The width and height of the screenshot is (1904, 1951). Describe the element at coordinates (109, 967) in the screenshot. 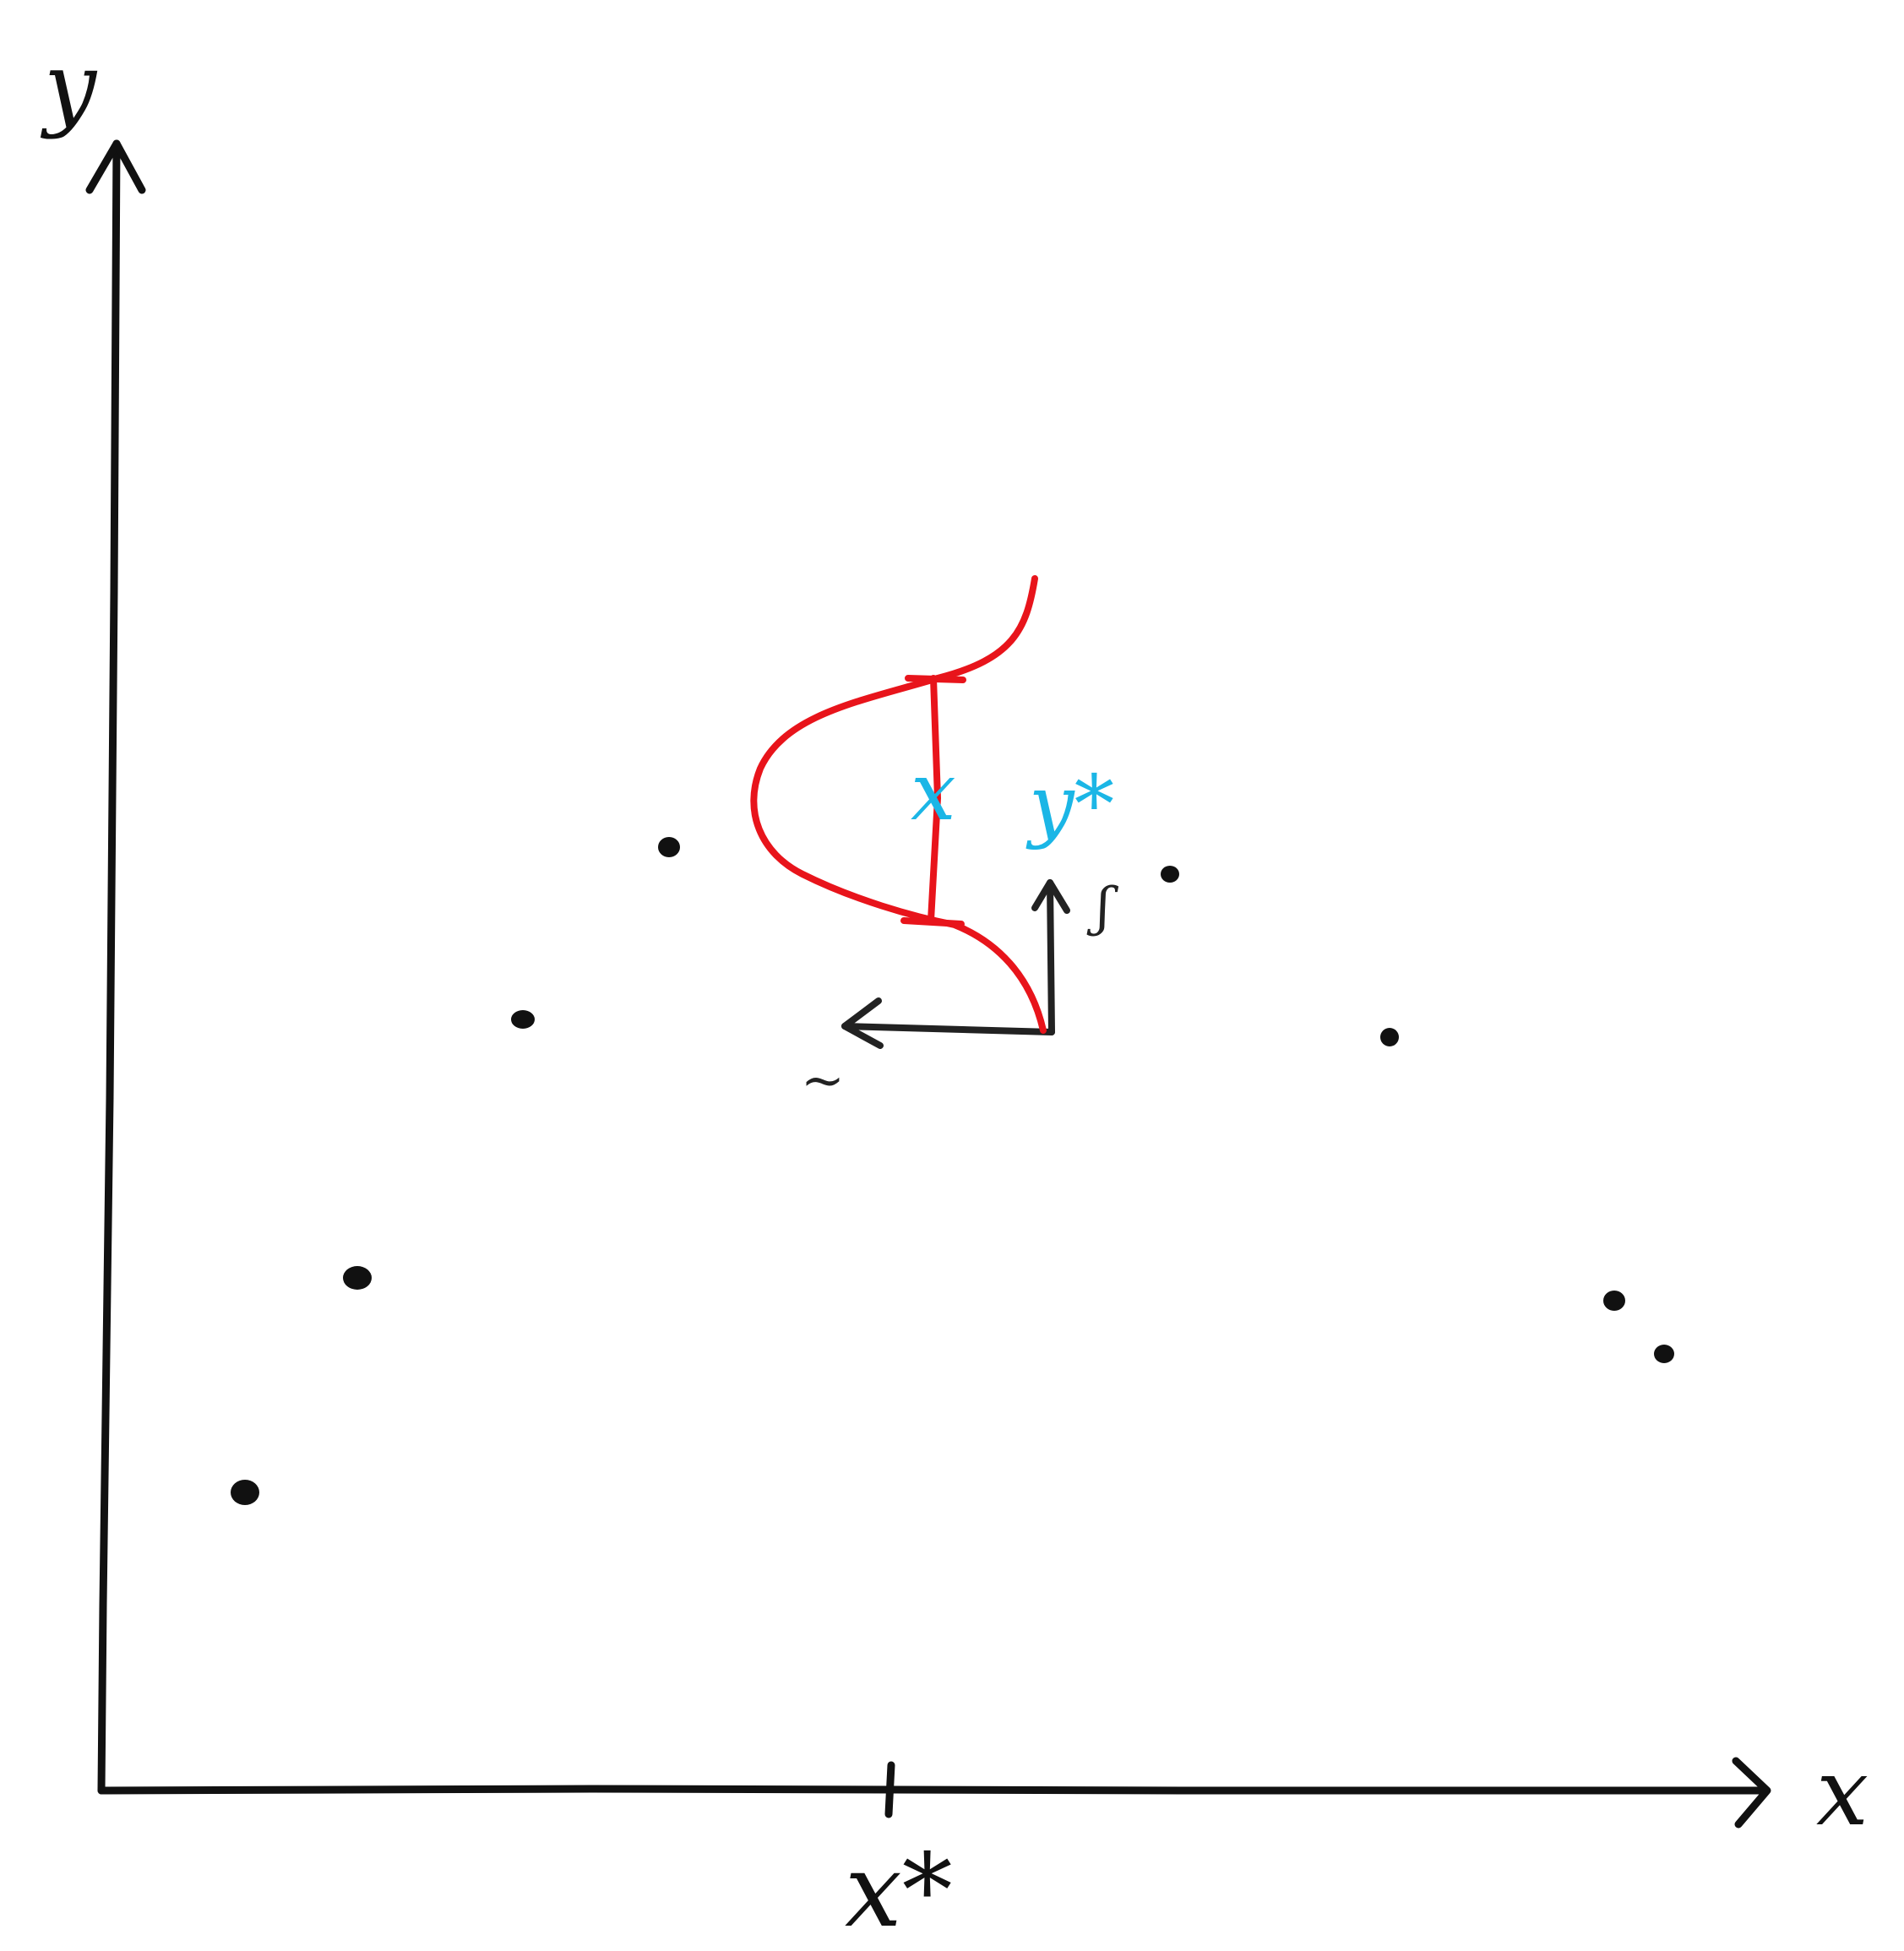

I see `y-axis-line` at that location.